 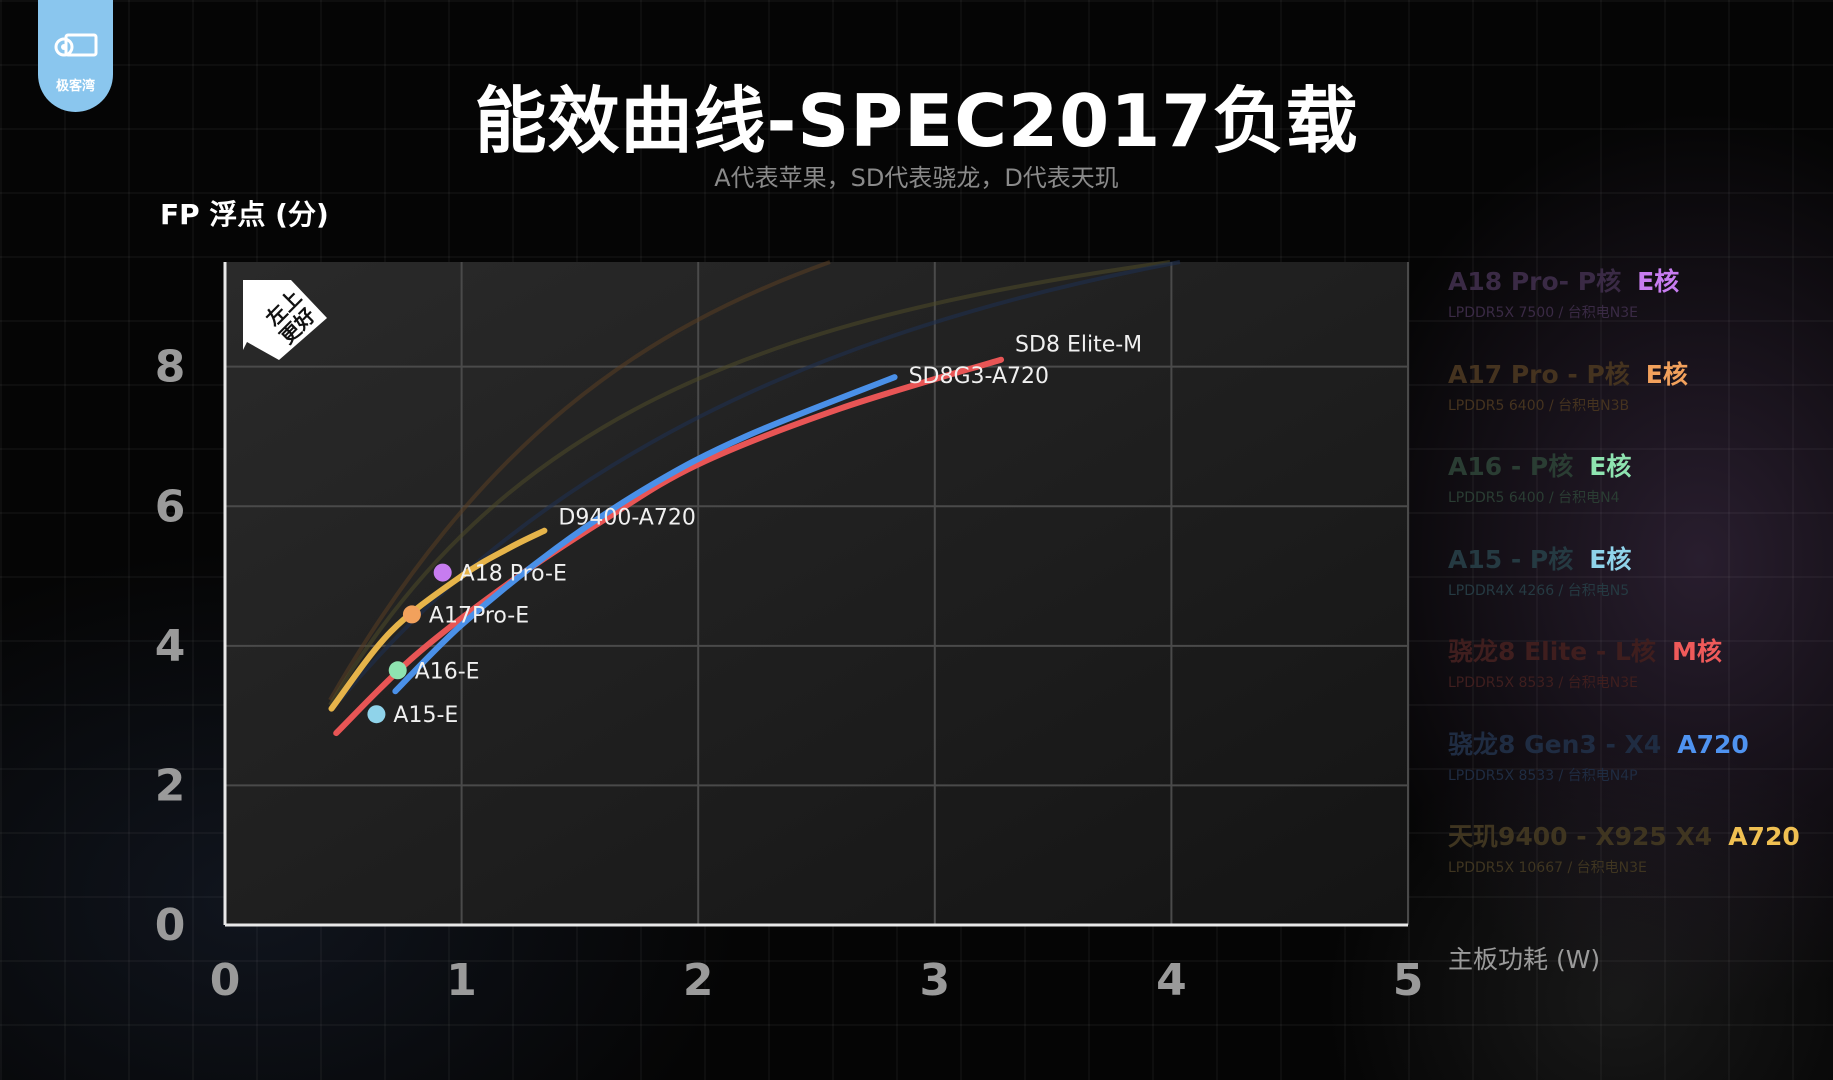 I want to click on legend-item-spec: LPDDR4X 4266 / 台积电N5, so click(x=1539, y=590).